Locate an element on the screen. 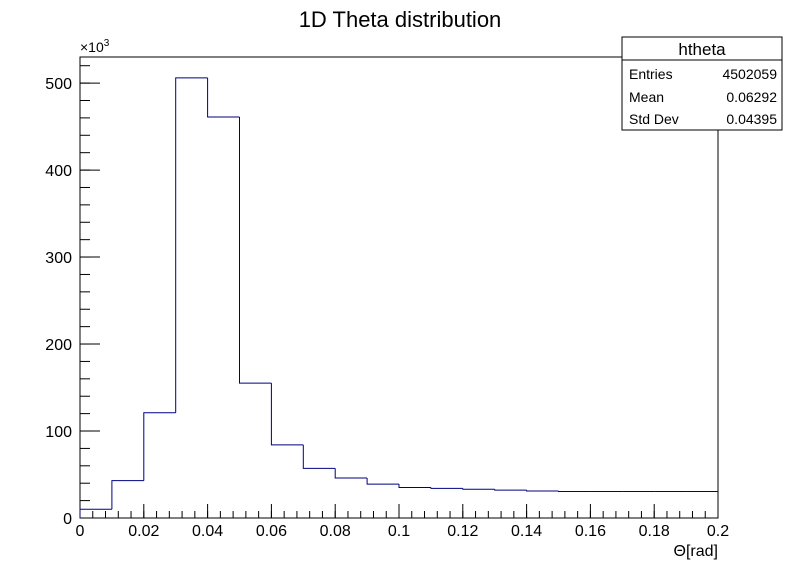 Image resolution: width=798 pixels, height=576 pixels. x-axis: 0 0.02 0.04 0.06 0.08 0.1 0.12 0.14 0.16 0.18 0.2 is located at coordinates (402, 522).